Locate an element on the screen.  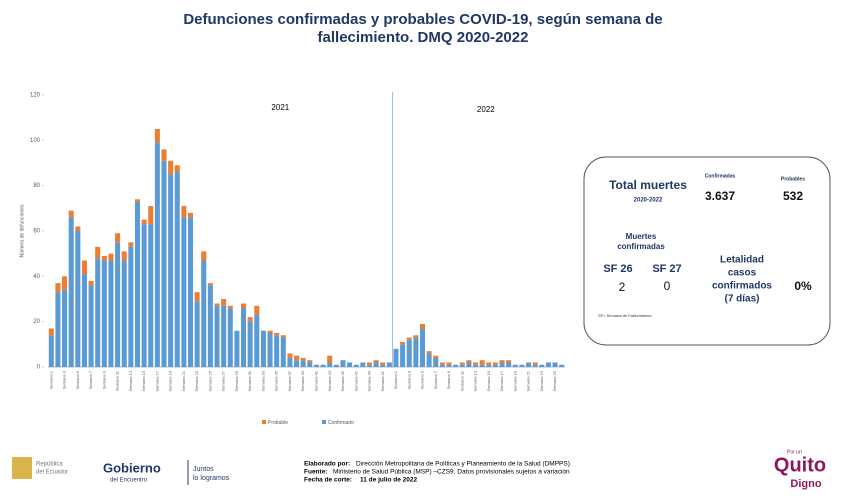
legend-label: Probable is located at coordinates (278, 423).